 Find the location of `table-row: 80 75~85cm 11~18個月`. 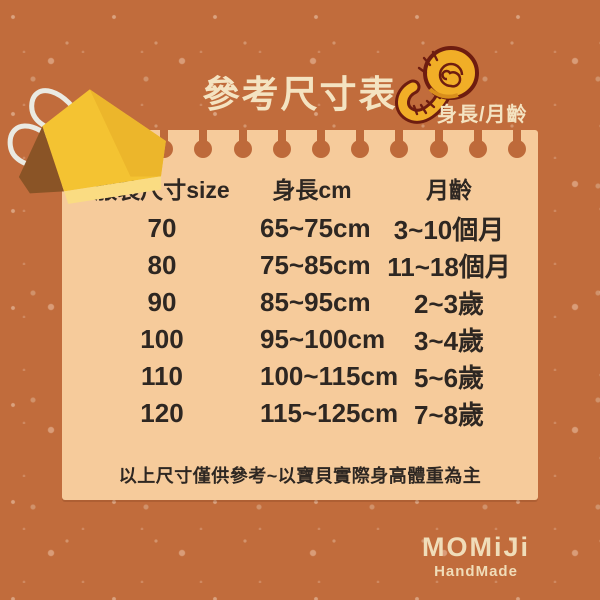

table-row: 80 75~85cm 11~18個月 is located at coordinates (299, 265).